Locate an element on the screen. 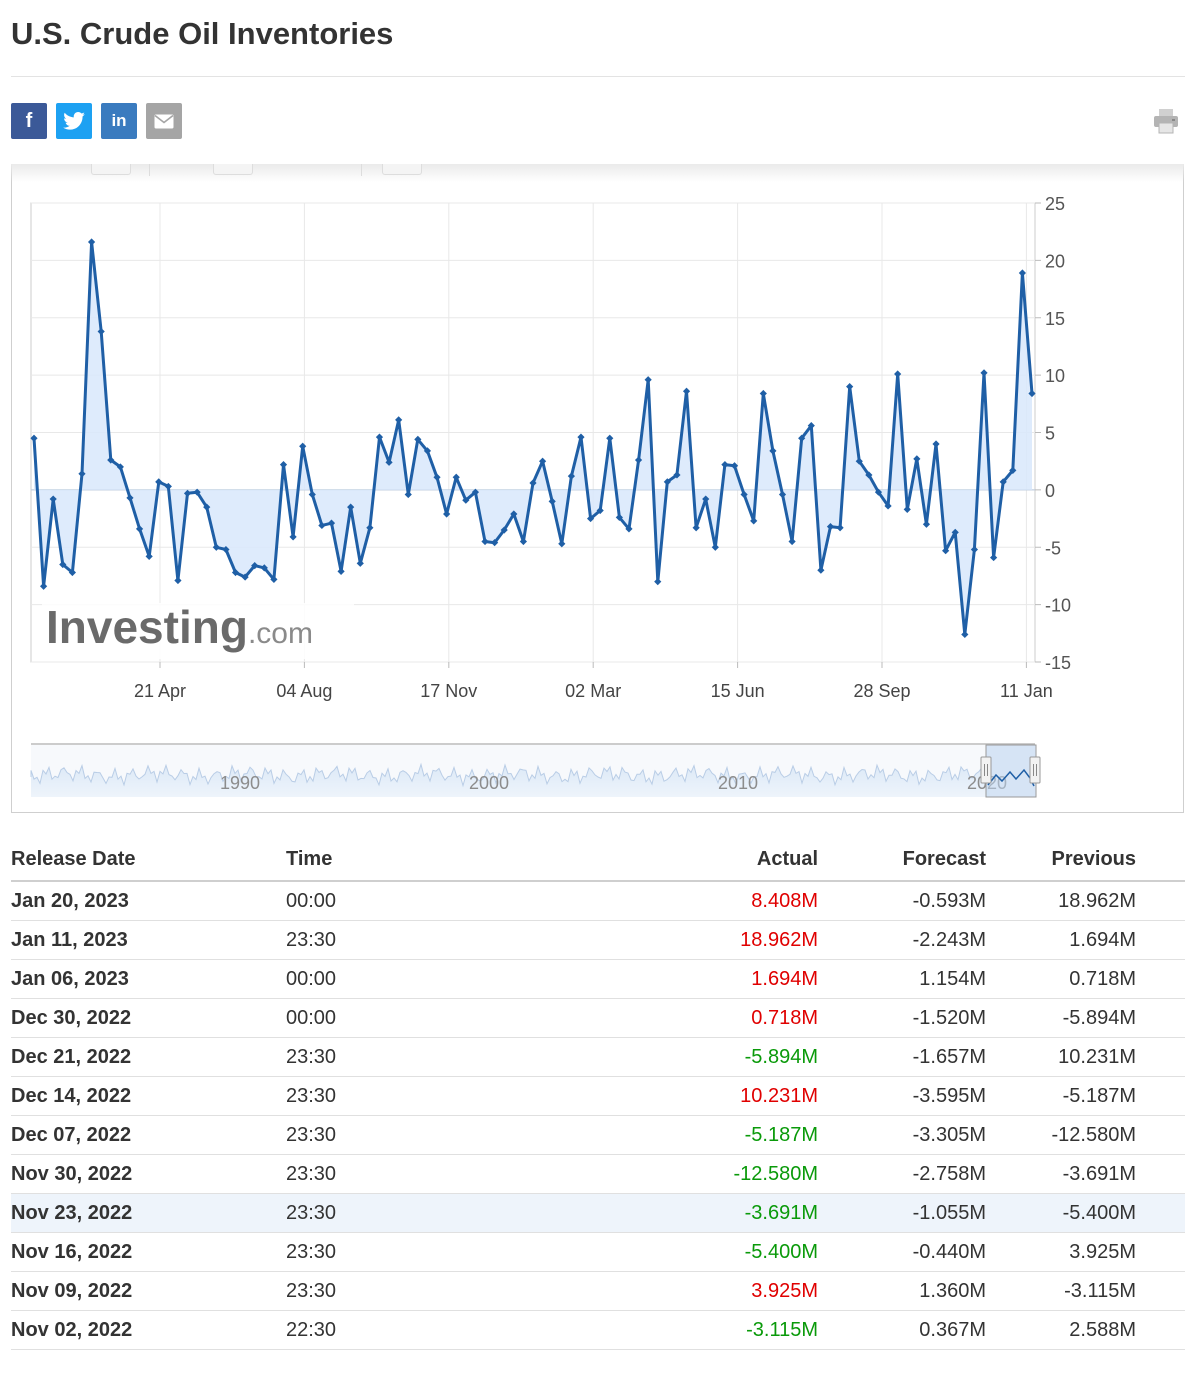 This screenshot has height=1382, width=1196. col-release-date: Release Date is located at coordinates (148, 860).